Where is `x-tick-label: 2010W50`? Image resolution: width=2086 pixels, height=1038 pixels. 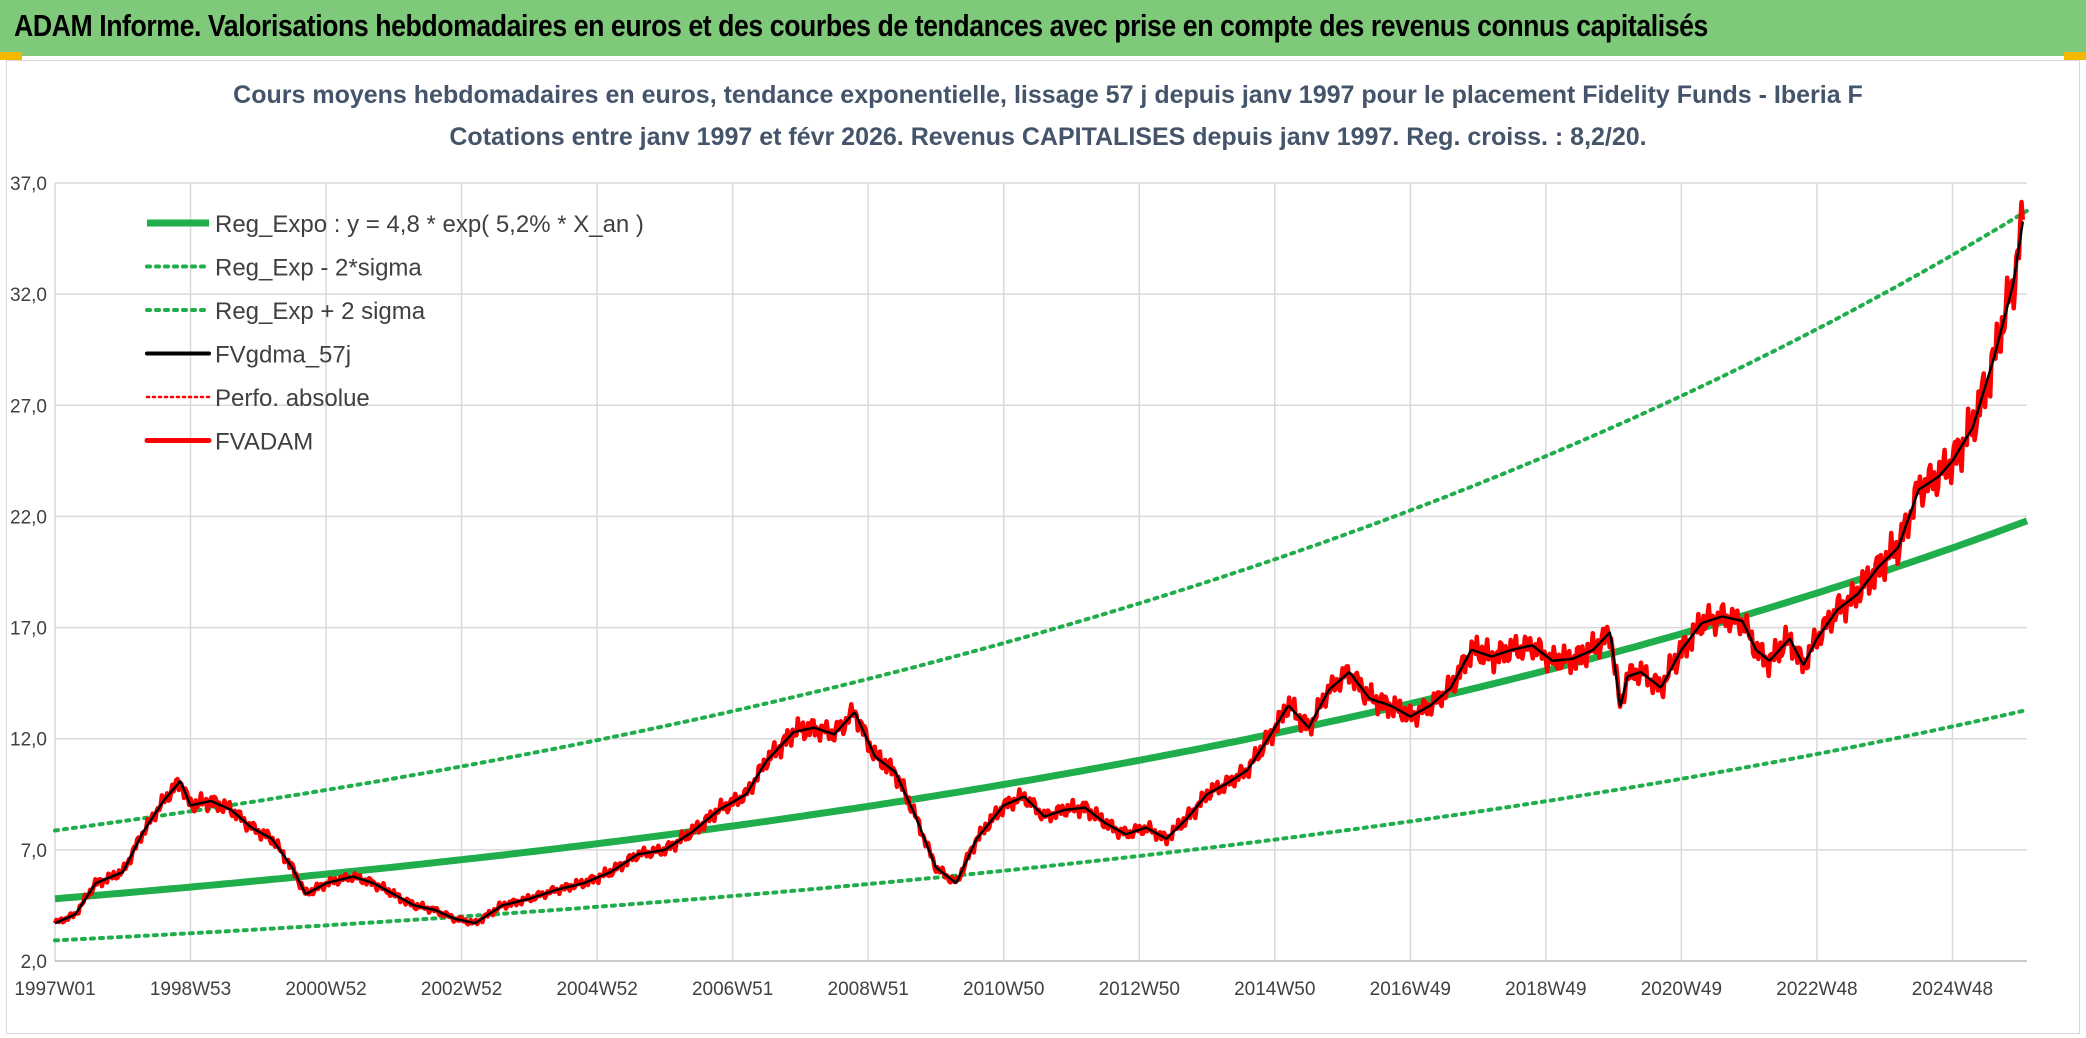
x-tick-label: 2010W50 is located at coordinates (1003, 989).